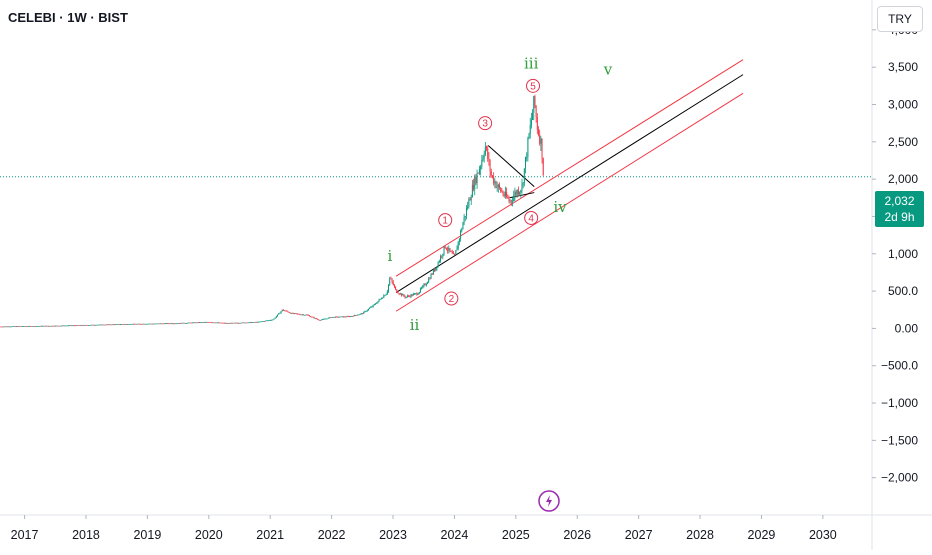 This screenshot has height=555, width=932. Describe the element at coordinates (700, 535) in the screenshot. I see `x-tick-label: 2028` at that location.